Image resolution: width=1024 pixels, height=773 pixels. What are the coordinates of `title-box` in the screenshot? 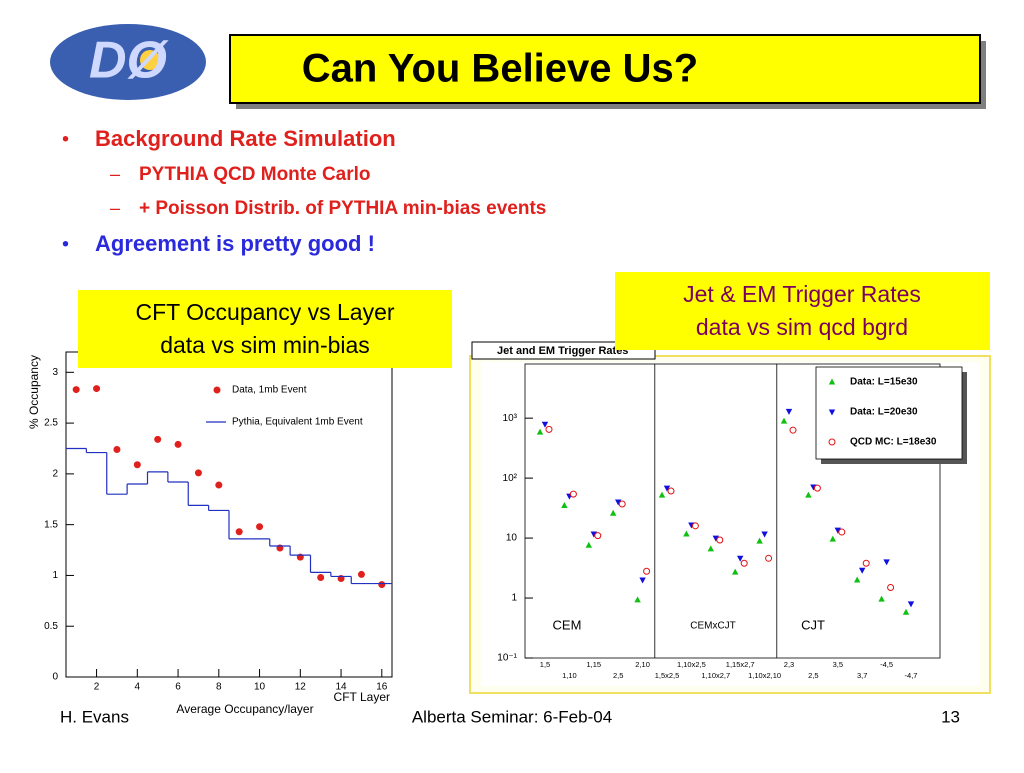 It's located at (605, 69).